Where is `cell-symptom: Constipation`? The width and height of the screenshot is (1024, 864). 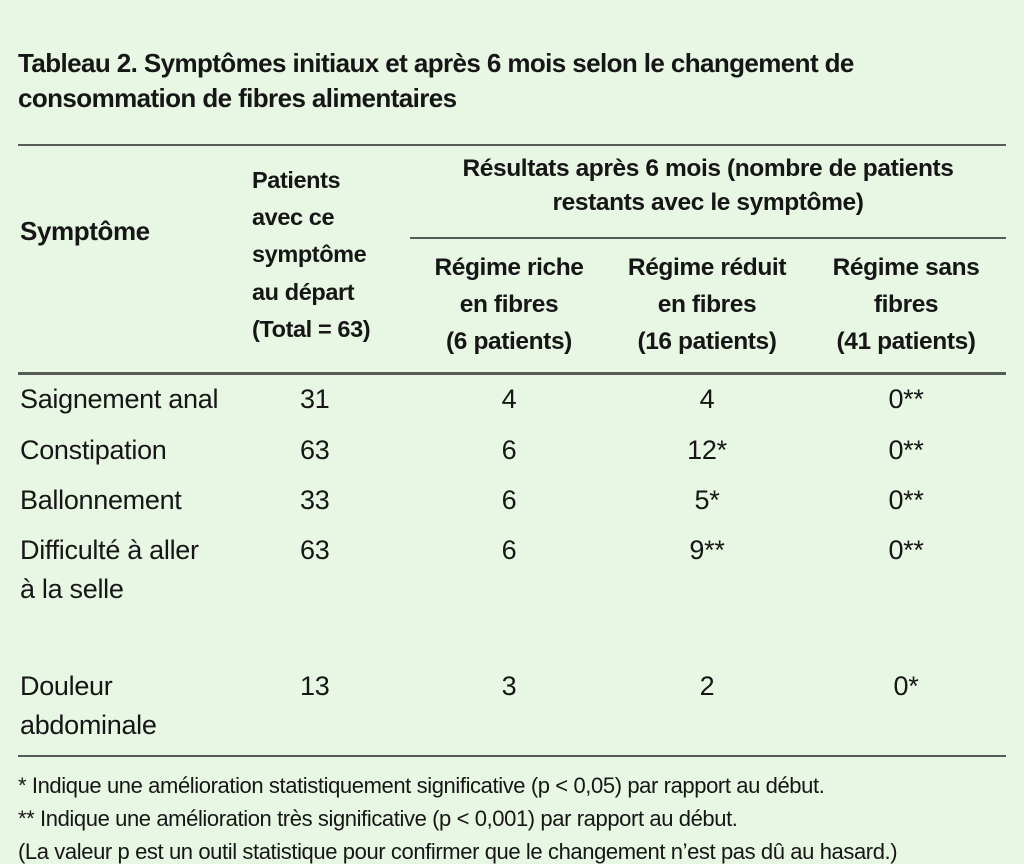
cell-symptom: Constipation is located at coordinates (93, 449).